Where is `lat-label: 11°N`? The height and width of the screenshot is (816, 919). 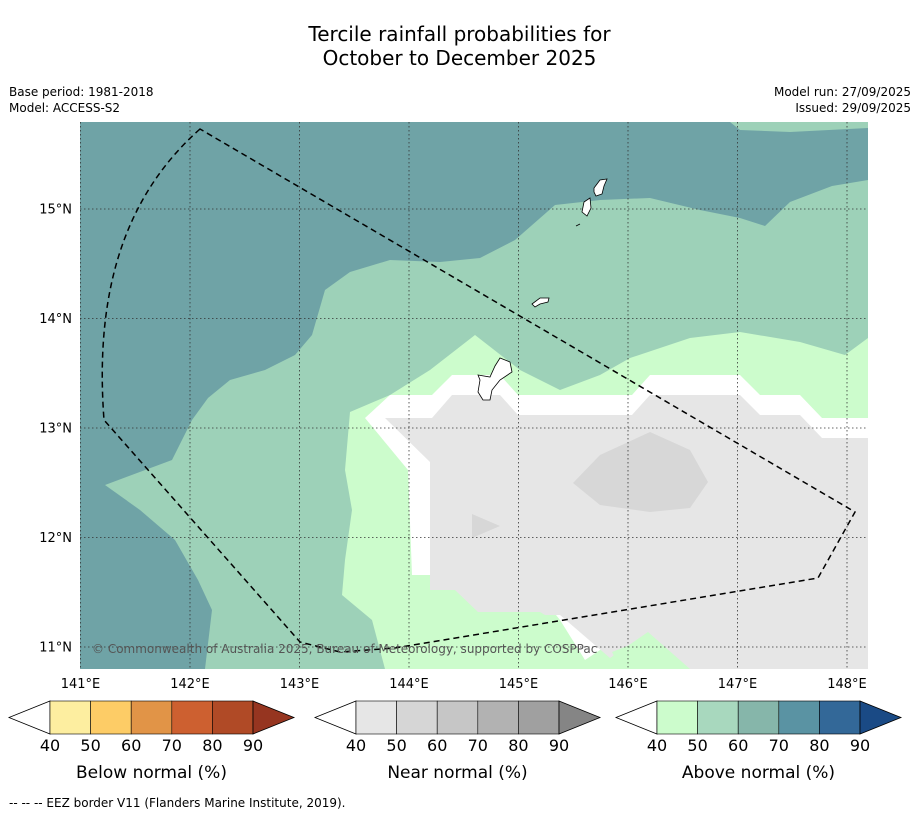
lat-label: 11°N is located at coordinates (55, 648).